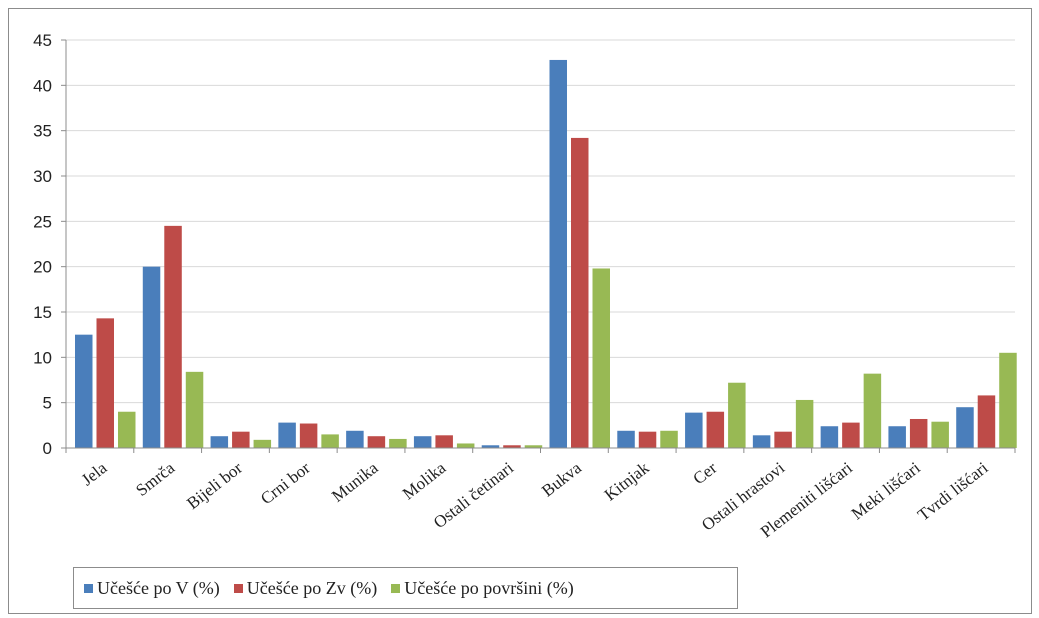  I want to click on y-tick-label: 45, so click(42, 40).